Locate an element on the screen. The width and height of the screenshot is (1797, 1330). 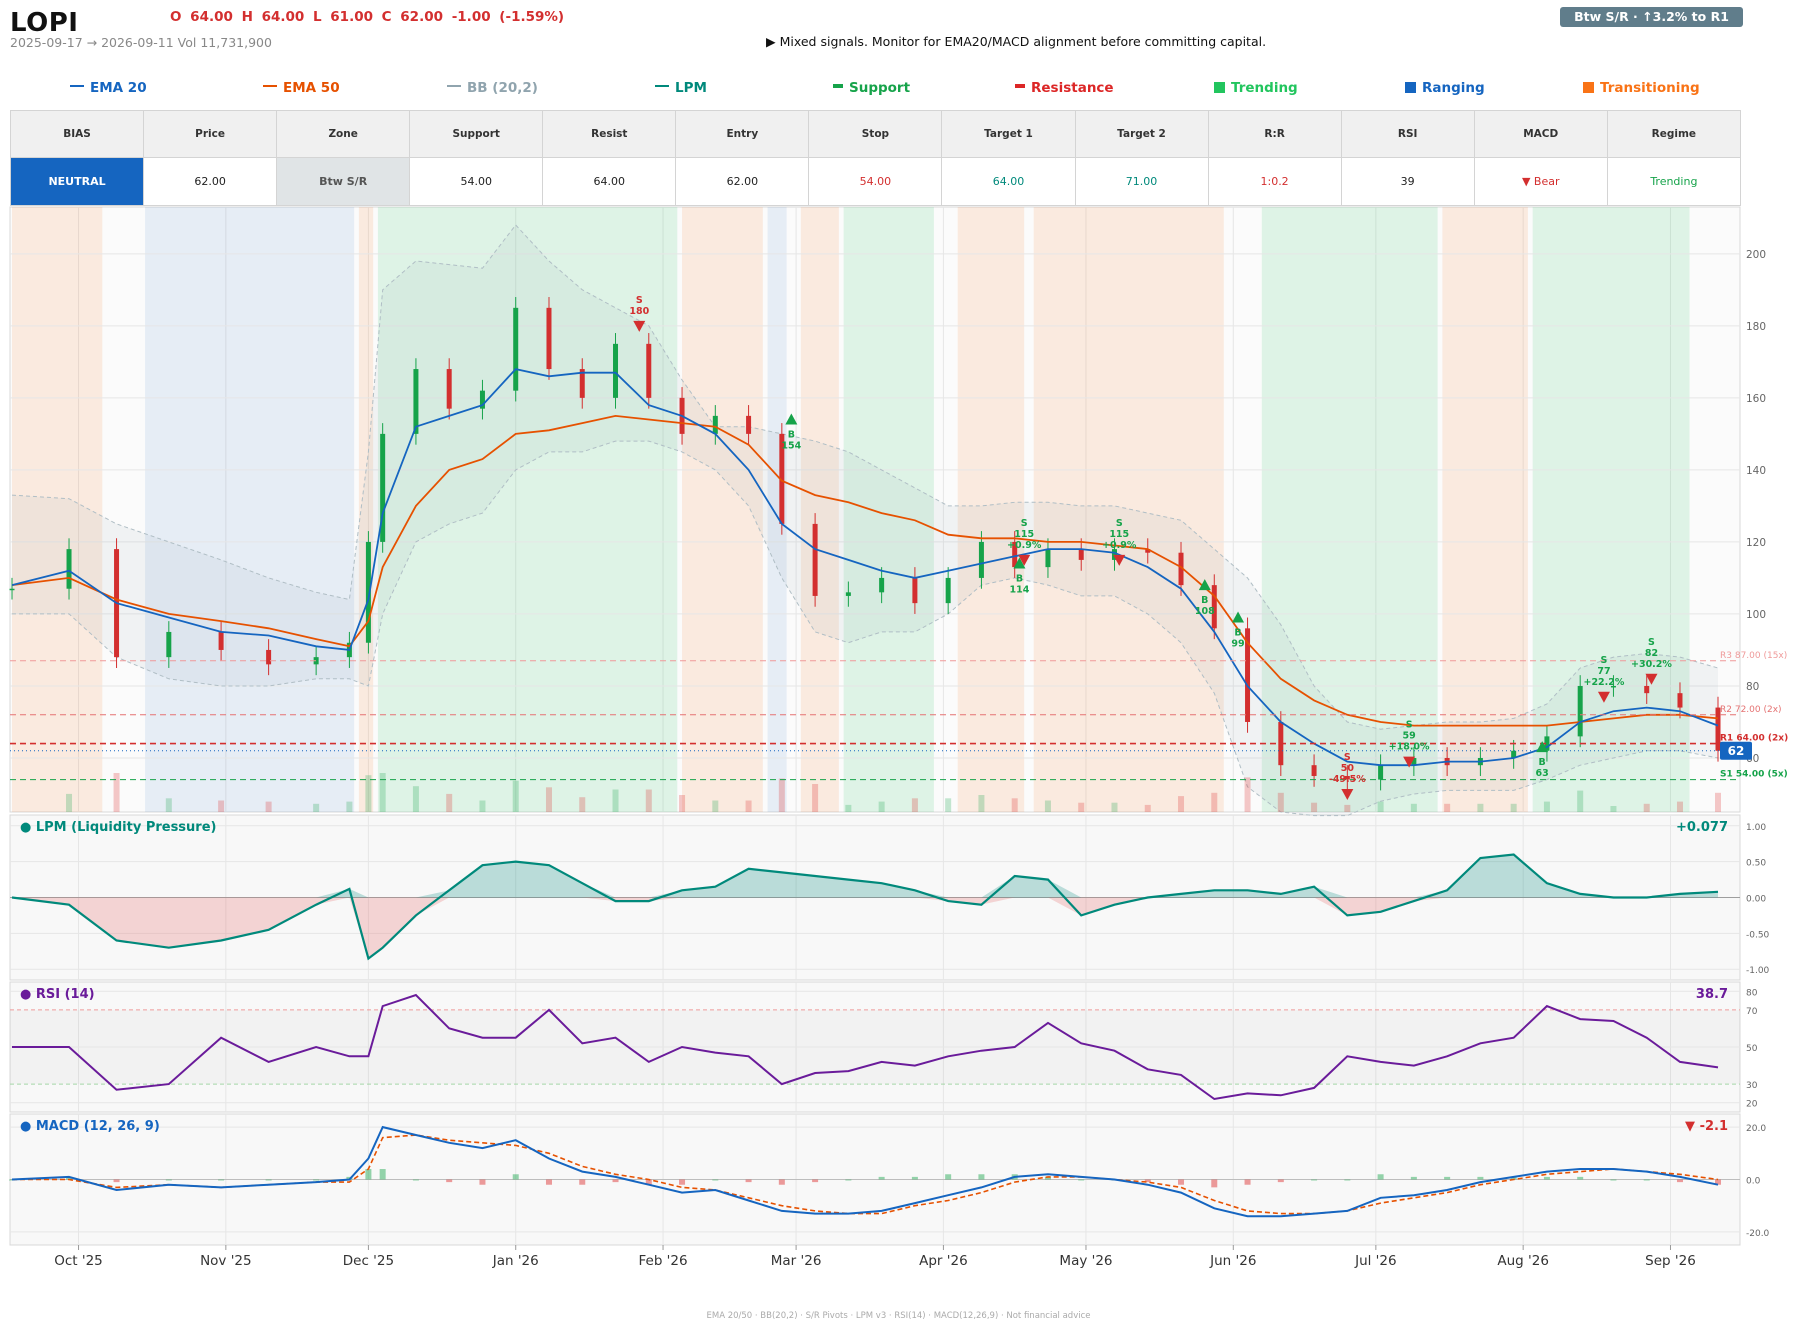
signal-label: 114 is located at coordinates (1020, 590).